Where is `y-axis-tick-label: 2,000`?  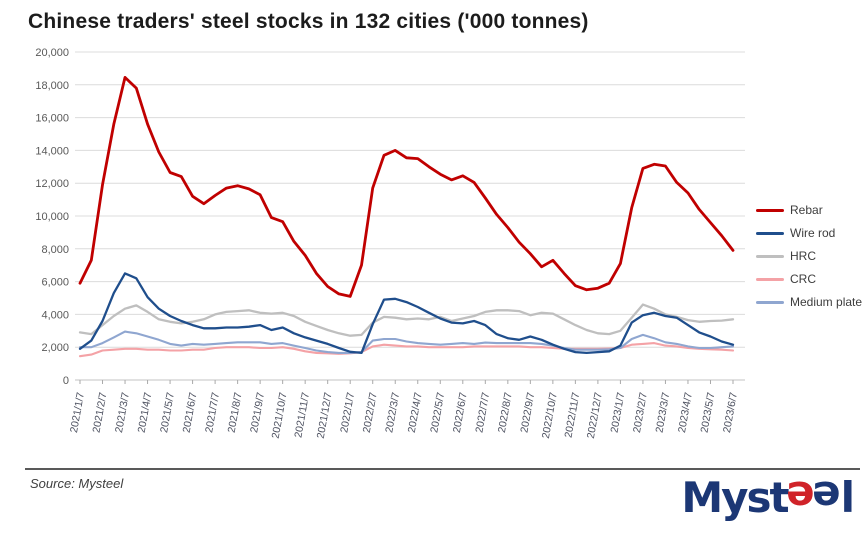
y-axis-tick-label: 2,000 is located at coordinates (55, 348).